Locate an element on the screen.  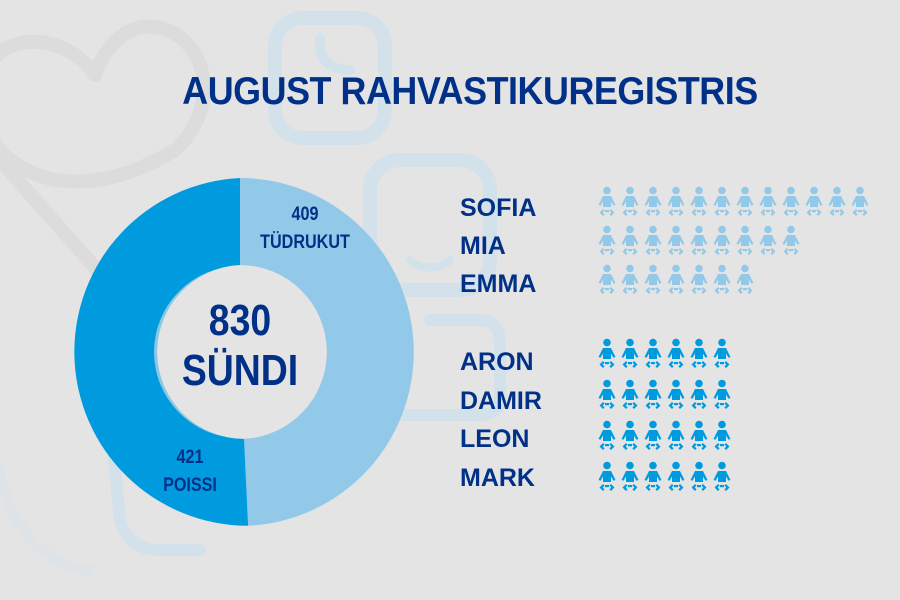
baby-face-outline-icon is located at coordinates (330, 78).